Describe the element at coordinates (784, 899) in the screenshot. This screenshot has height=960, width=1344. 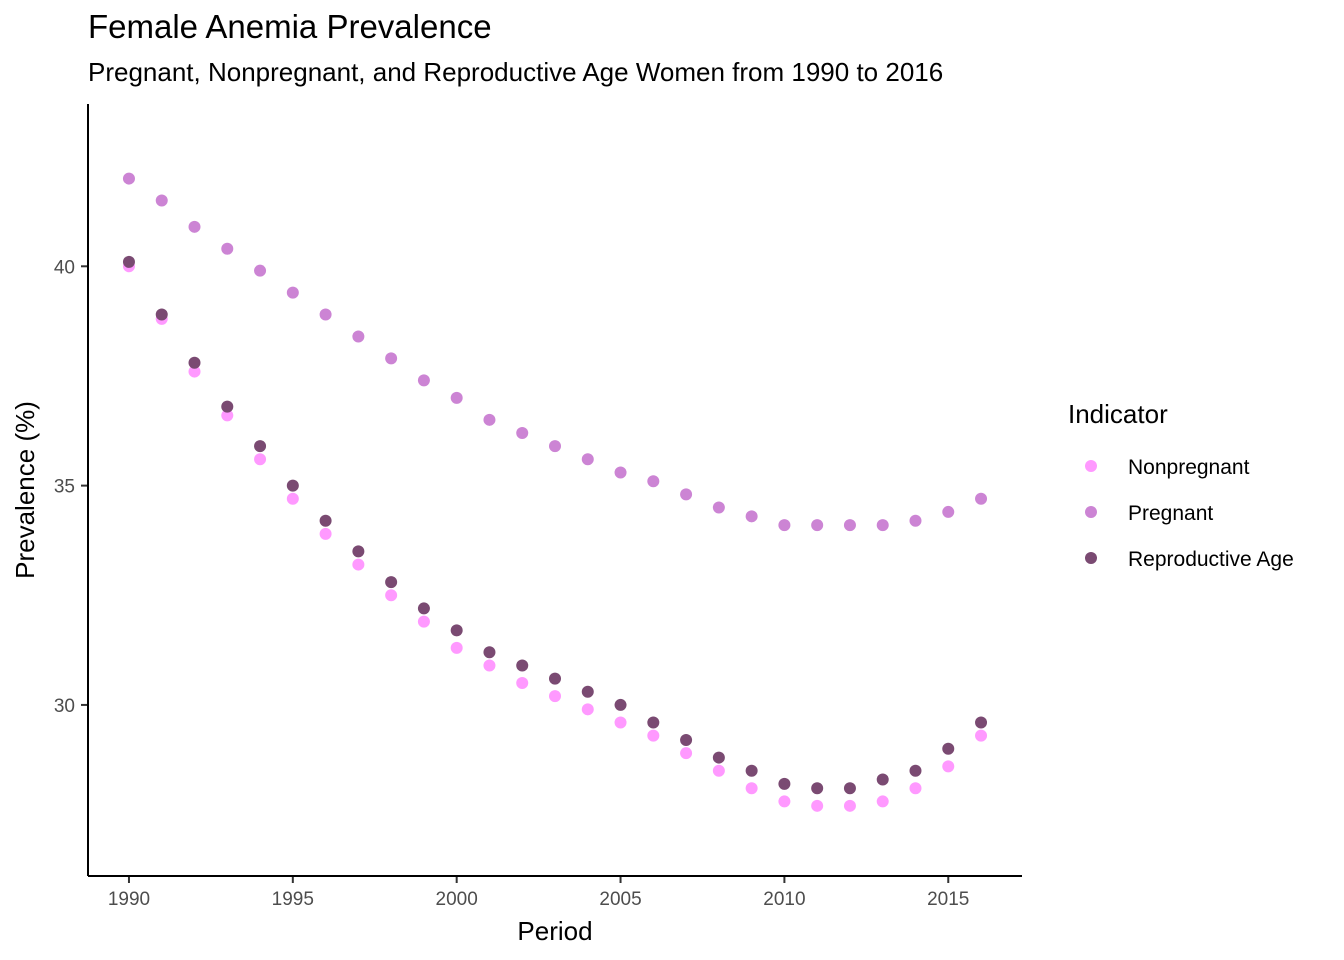
I see `x-tick-label: 2010` at that location.